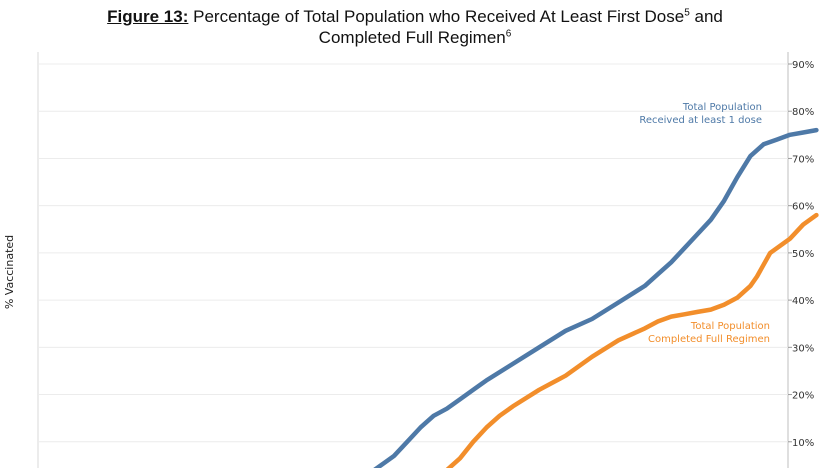  I want to click on figure-title-line-2: Completed Full Regimen6, so click(415, 37).